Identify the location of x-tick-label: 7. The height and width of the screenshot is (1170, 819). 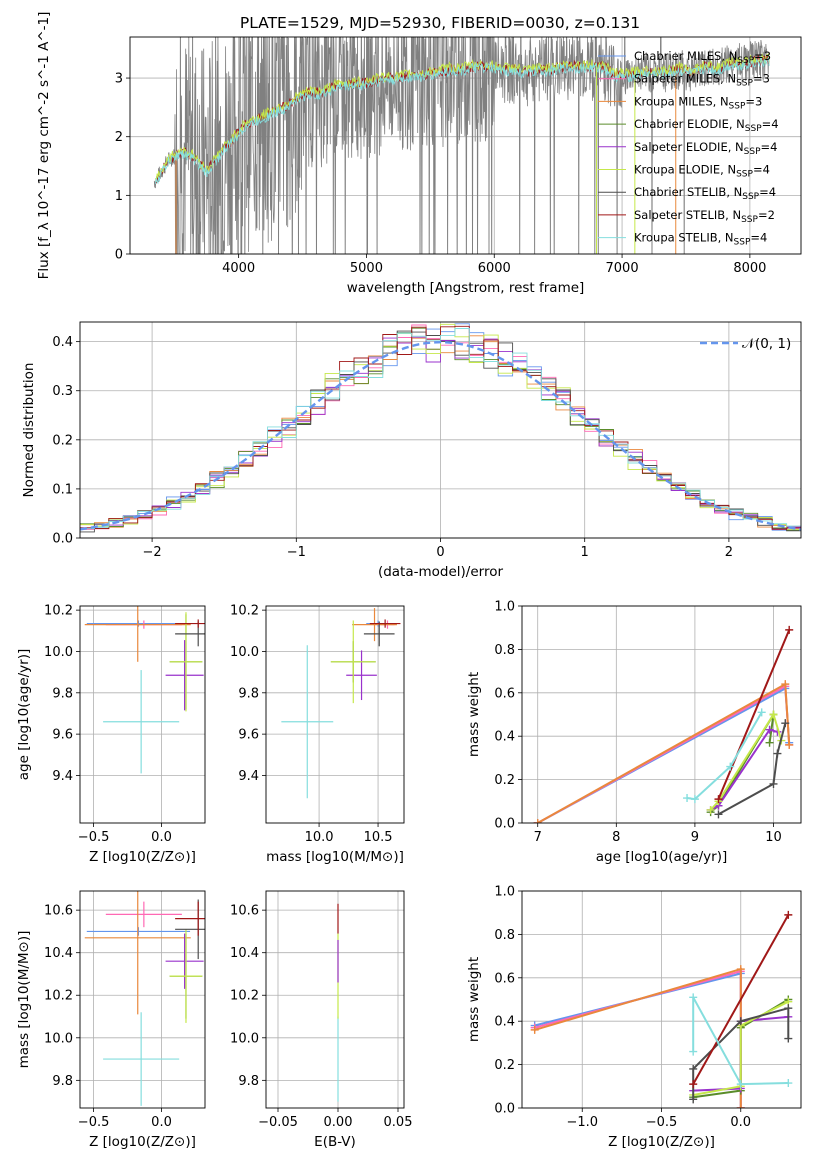
(538, 837).